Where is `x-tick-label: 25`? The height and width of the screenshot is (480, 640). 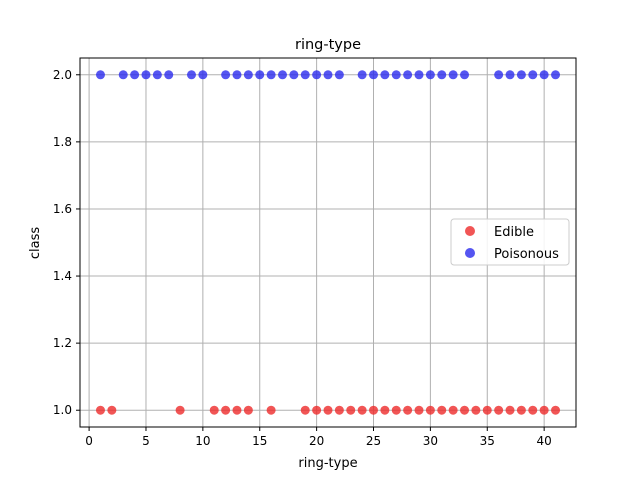 x-tick-label: 25 is located at coordinates (373, 441).